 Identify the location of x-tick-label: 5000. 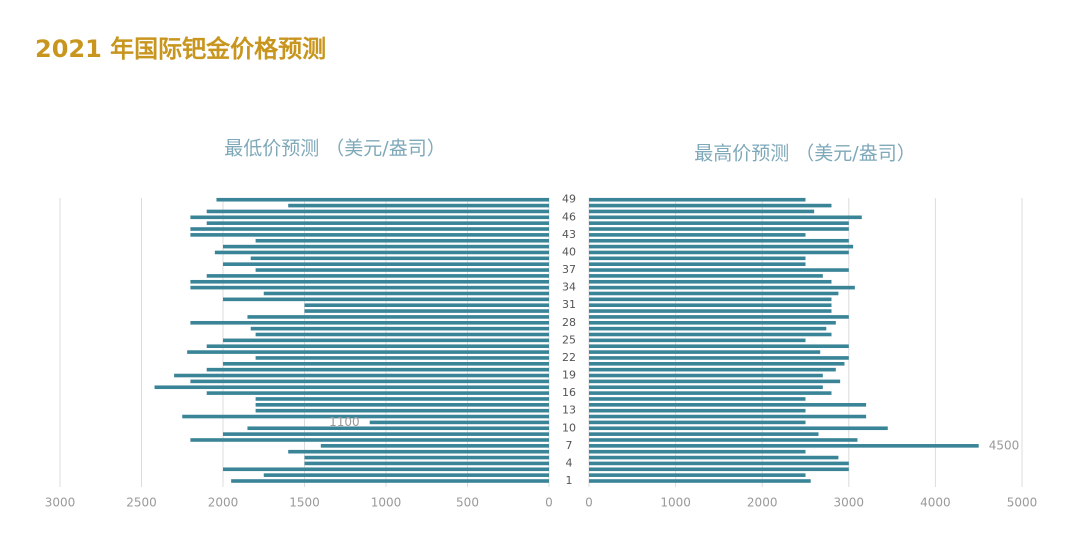
(1022, 503).